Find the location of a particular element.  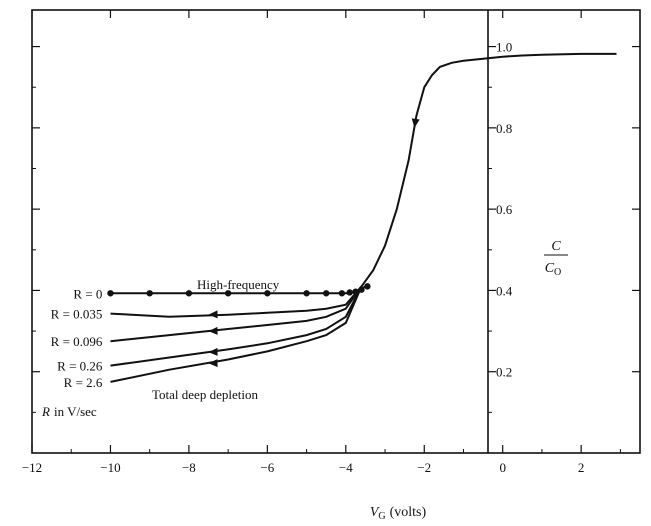

x-tick-label: −2 is located at coordinates (424, 467).